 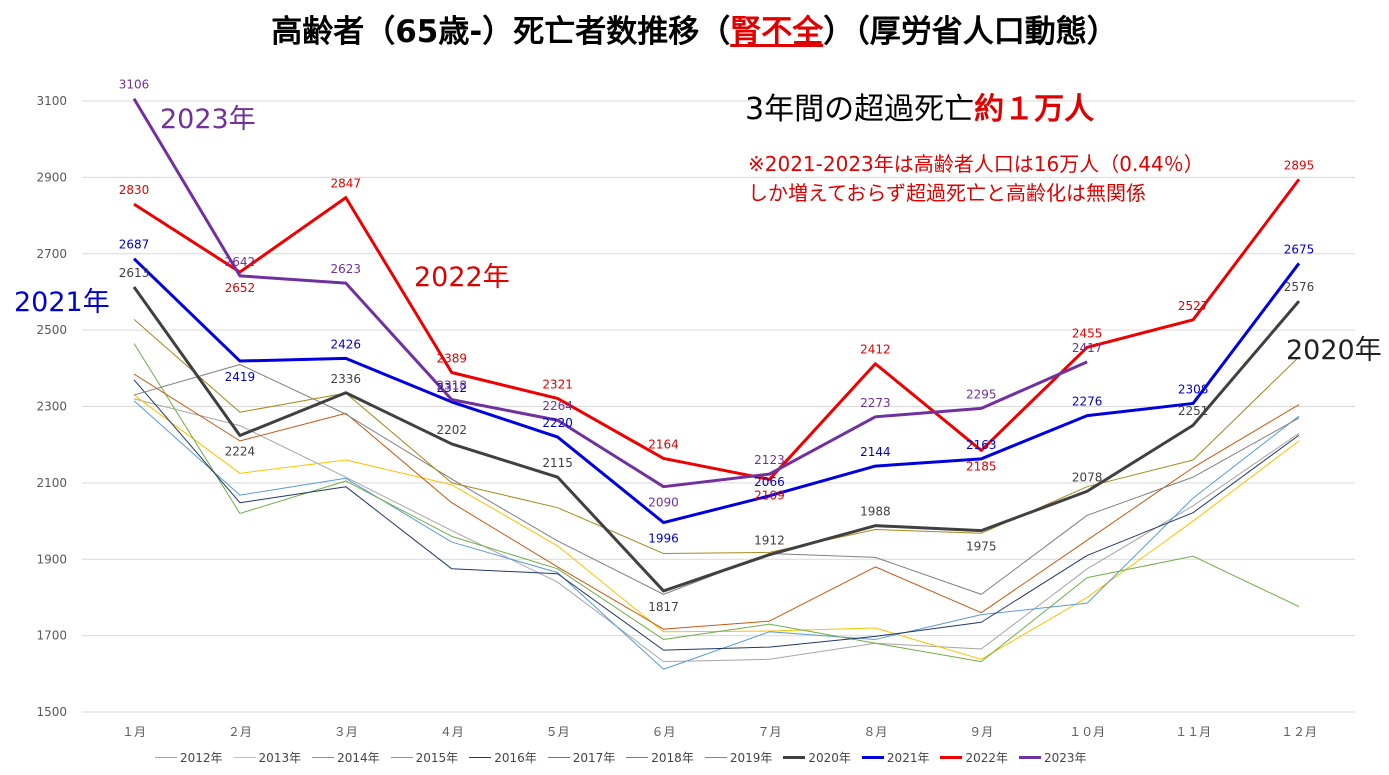 What do you see at coordinates (280, 757) in the screenshot?
I see `legend-label: 2013年` at bounding box center [280, 757].